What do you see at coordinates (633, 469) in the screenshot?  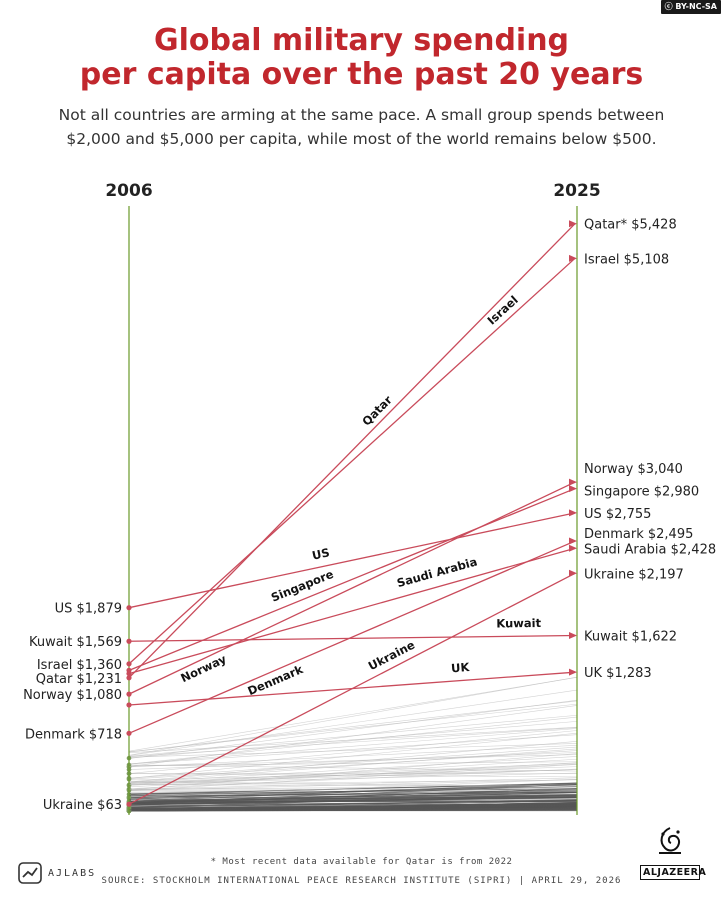 I see `end-label-norway: Norway $3,040` at bounding box center [633, 469].